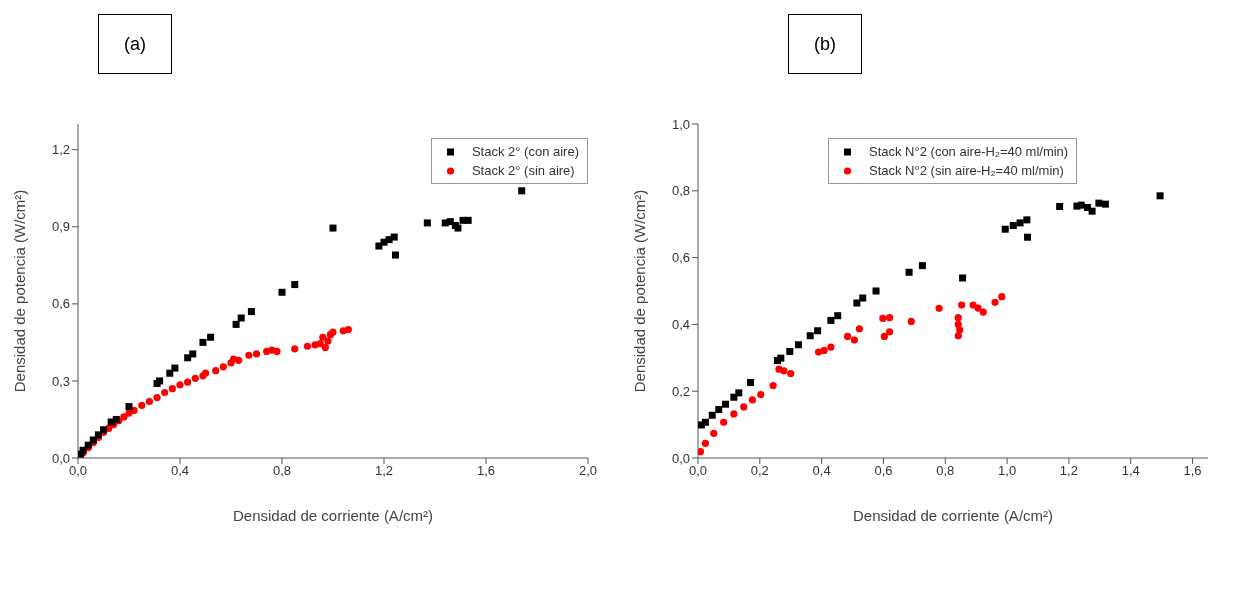 This screenshot has height=590, width=1243. What do you see at coordinates (680, 191) in the screenshot?
I see `y-tick-label: 0,8` at bounding box center [680, 191].